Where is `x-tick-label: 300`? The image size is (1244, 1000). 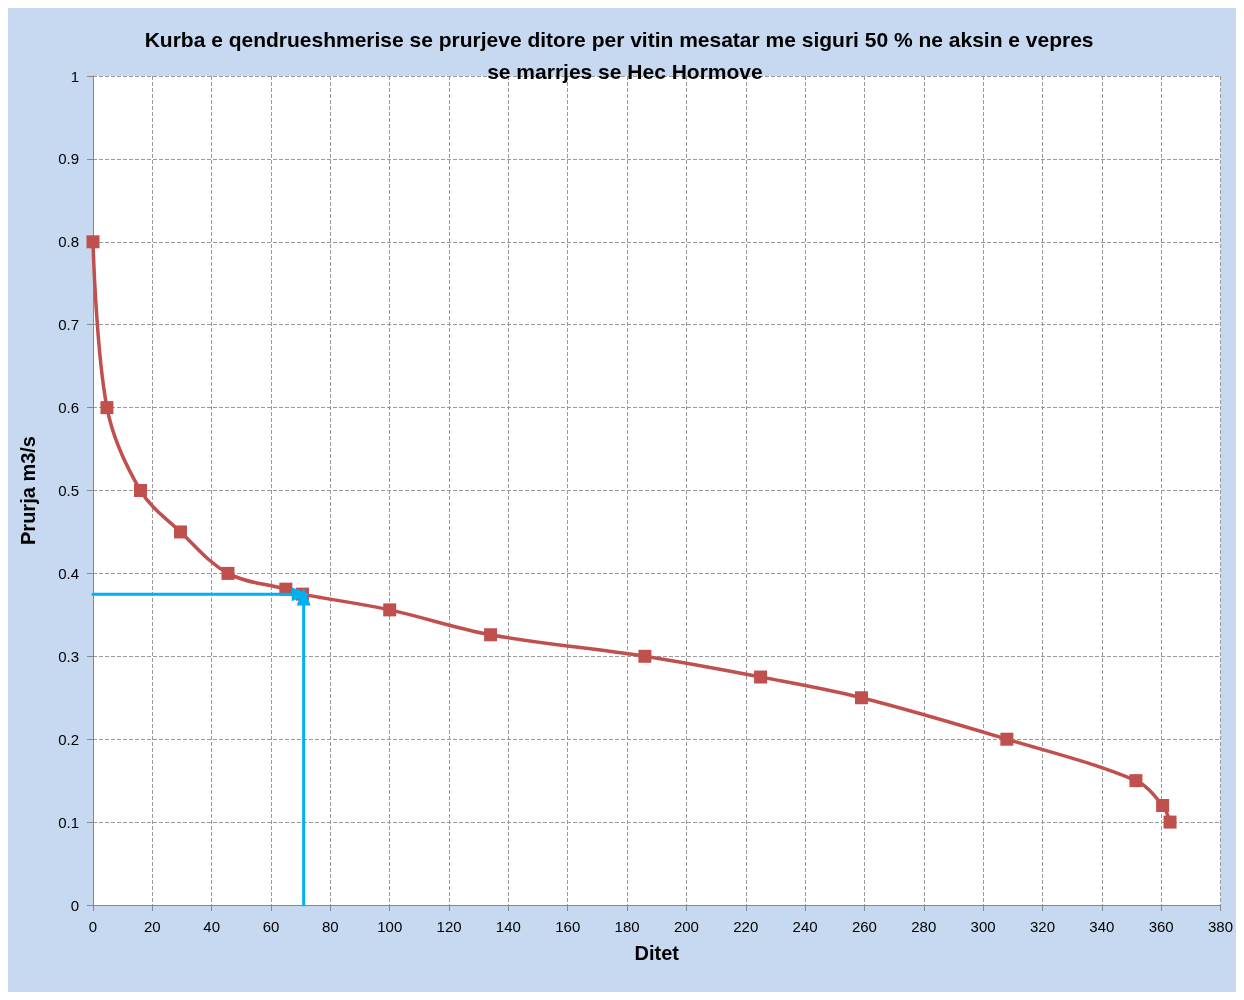
x-tick-label: 300 is located at coordinates (983, 926).